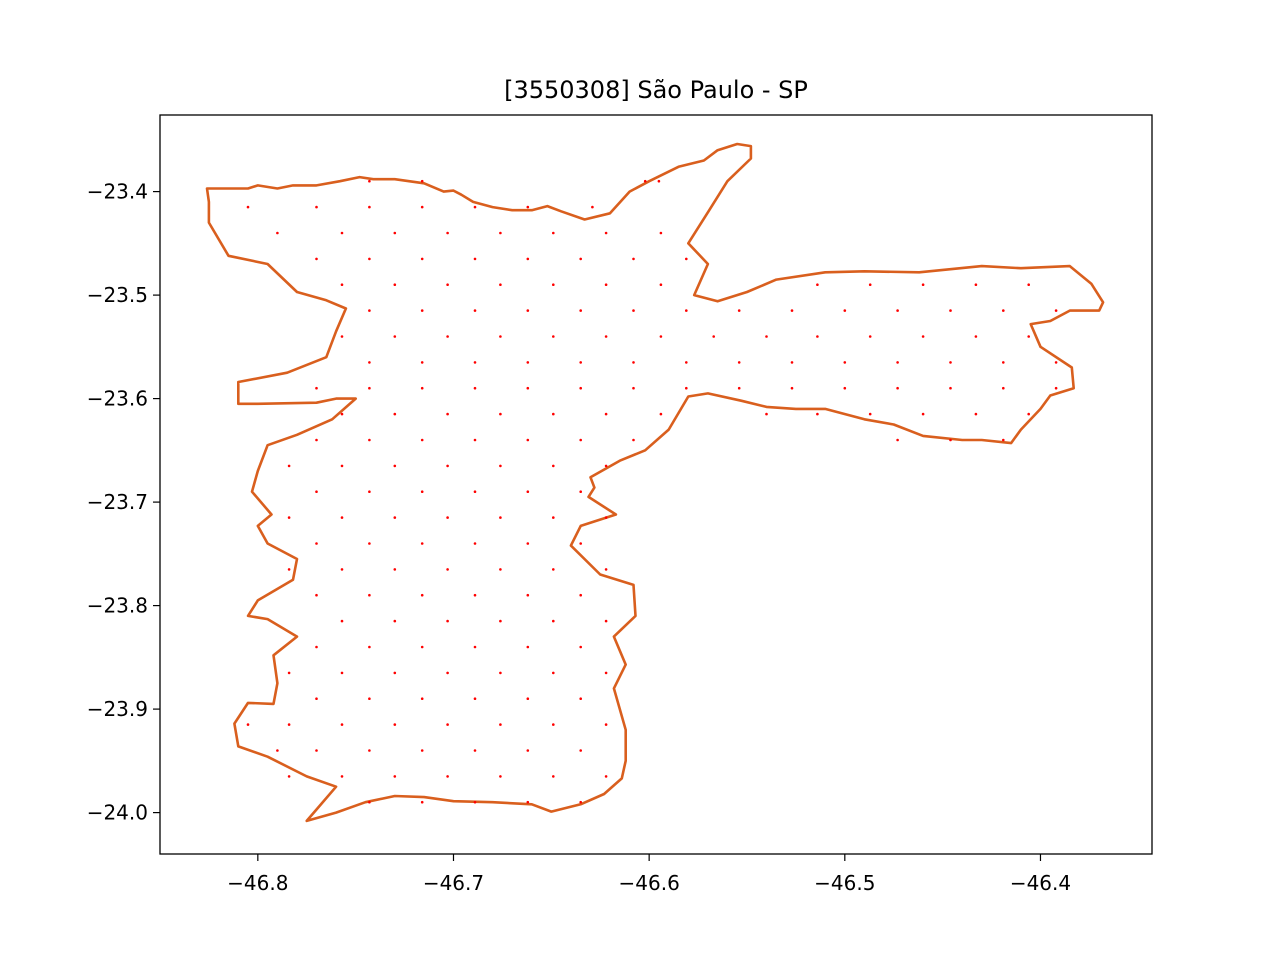  Describe the element at coordinates (117, 709) in the screenshot. I see `y-tick-label: −23.9` at that location.